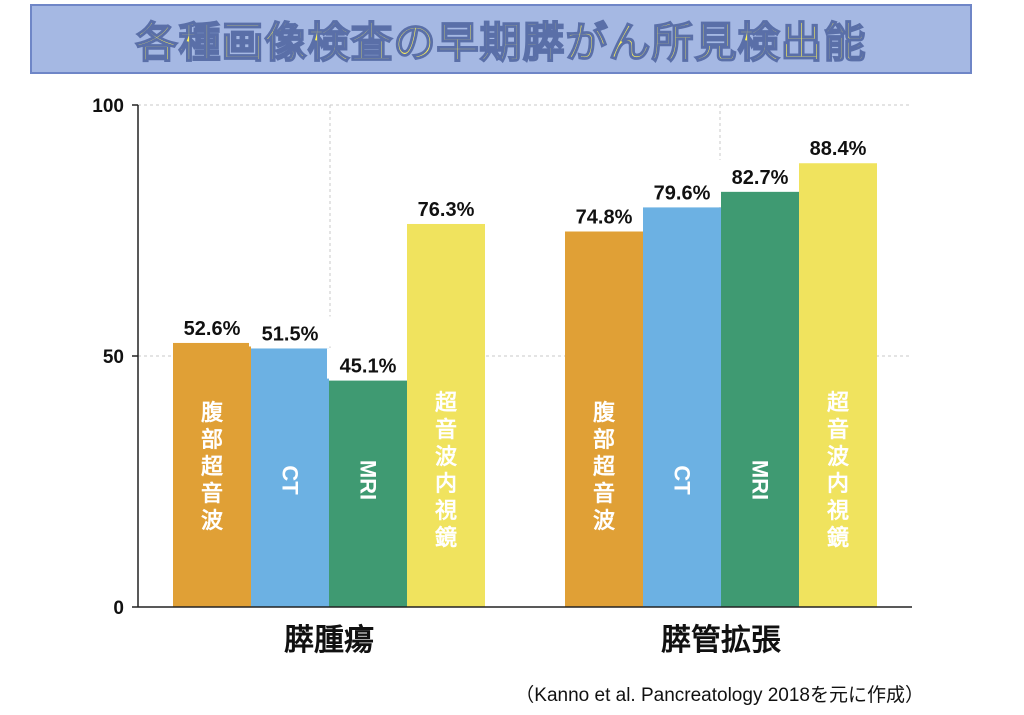  Describe the element at coordinates (108, 106) in the screenshot. I see `y-tick-label: 100` at that location.